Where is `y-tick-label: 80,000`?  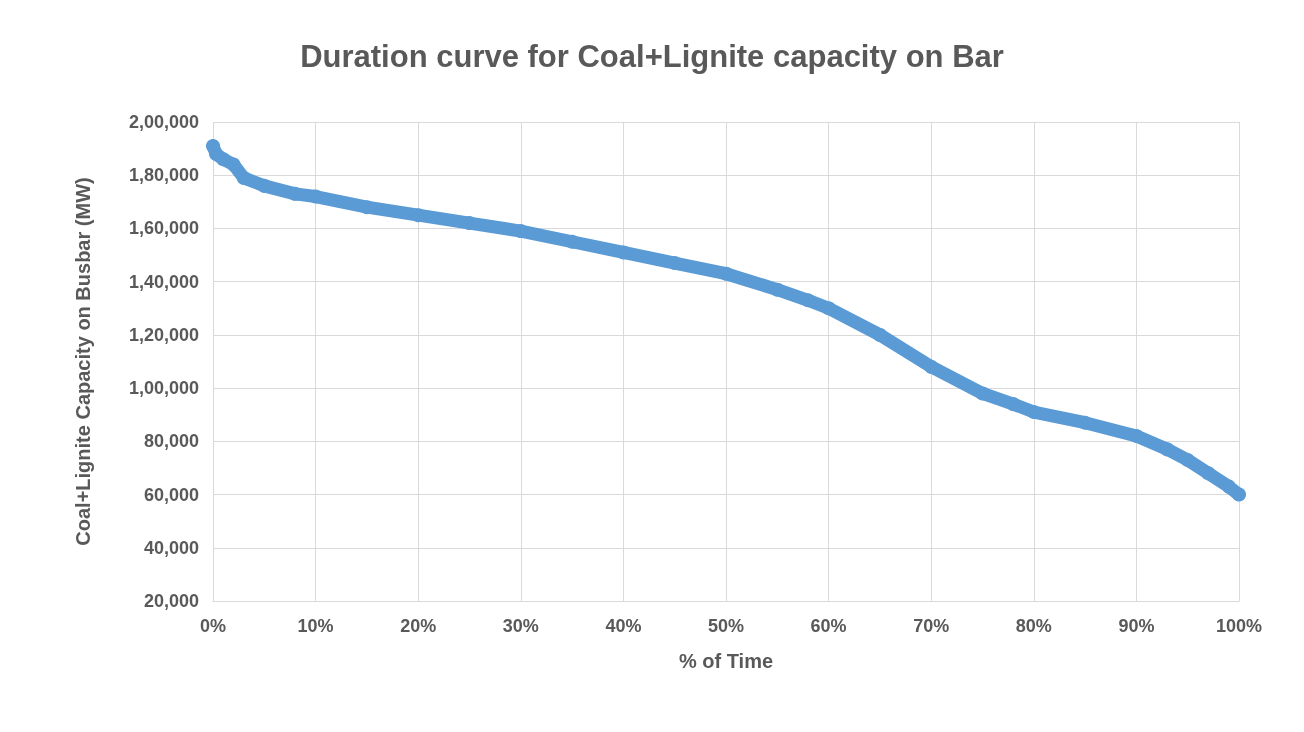
y-tick-label: 80,000 is located at coordinates (171, 441).